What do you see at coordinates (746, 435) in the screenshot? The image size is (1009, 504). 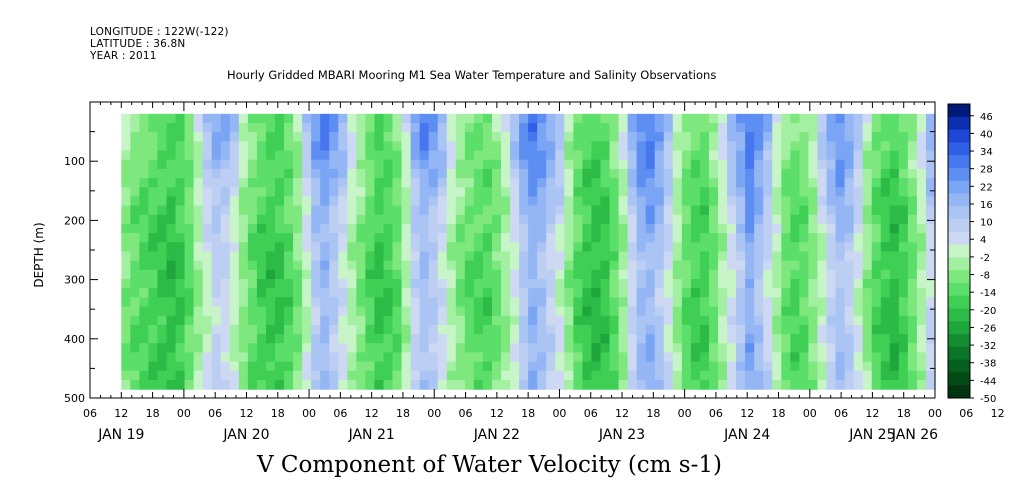 I see `x-day-label: JAN 24` at bounding box center [746, 435].